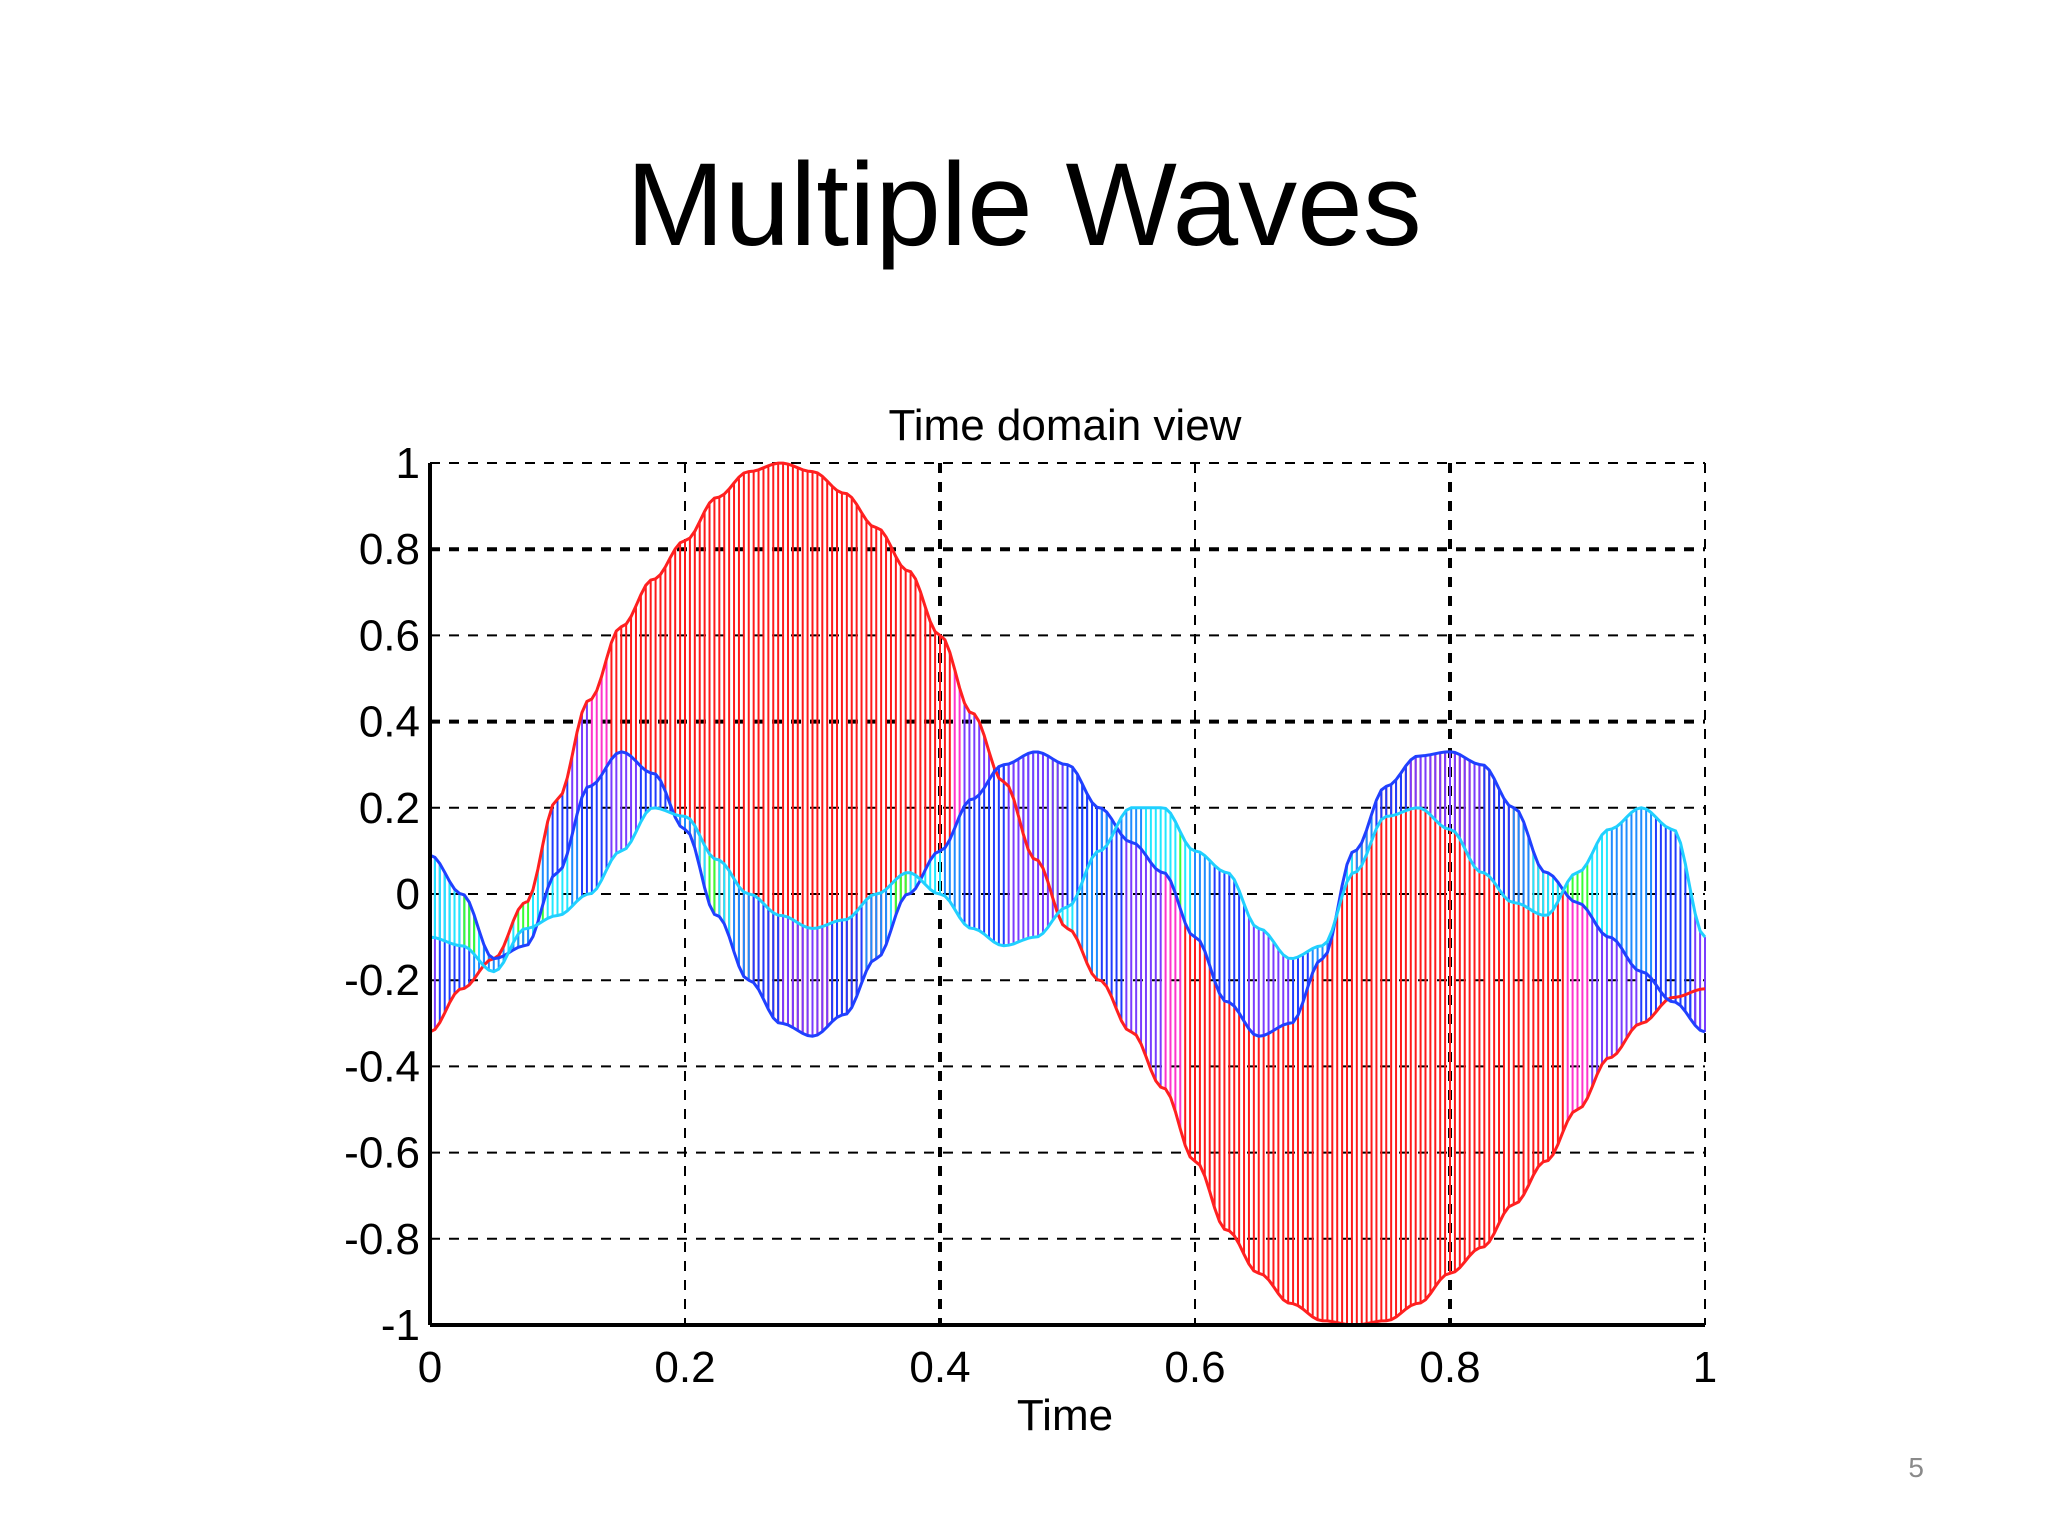 This screenshot has height=1536, width=2048. Describe the element at coordinates (389, 635) in the screenshot. I see `y-tick-label: 0.6` at that location.